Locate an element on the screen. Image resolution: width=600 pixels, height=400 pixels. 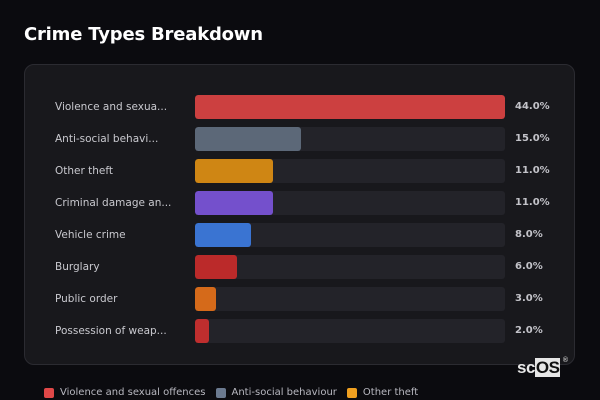
page-title: Crime Types Breakdown is located at coordinates (143, 34).